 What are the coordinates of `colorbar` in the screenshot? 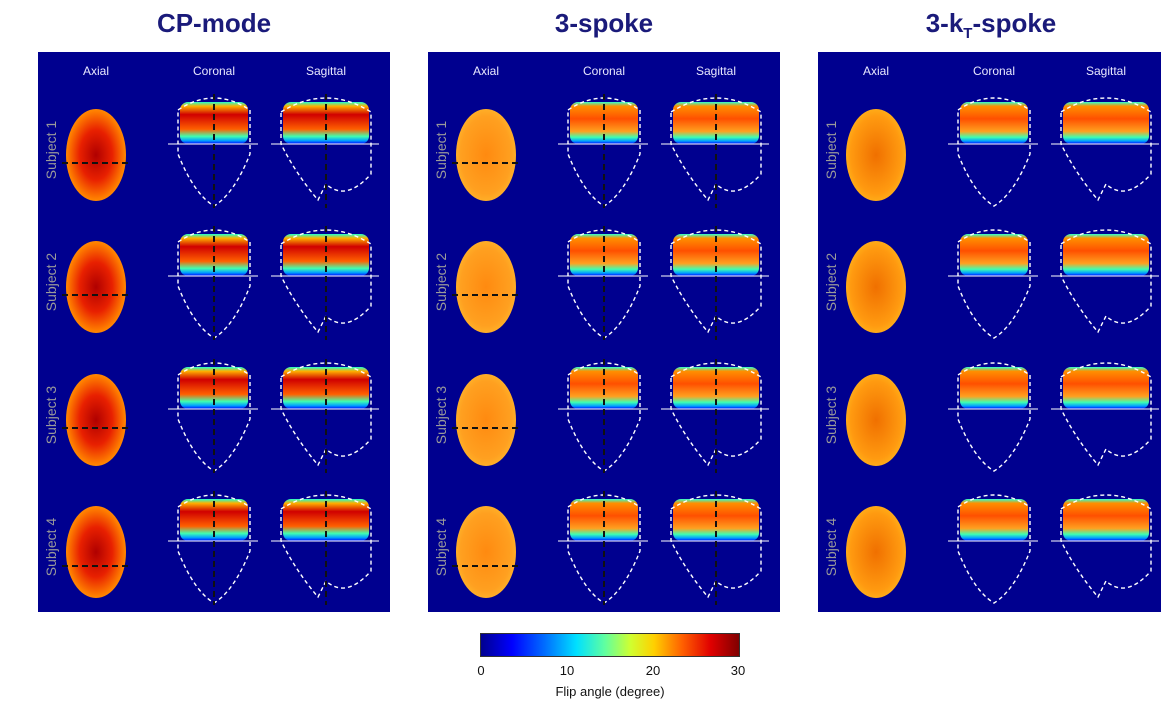 It's located at (610, 645).